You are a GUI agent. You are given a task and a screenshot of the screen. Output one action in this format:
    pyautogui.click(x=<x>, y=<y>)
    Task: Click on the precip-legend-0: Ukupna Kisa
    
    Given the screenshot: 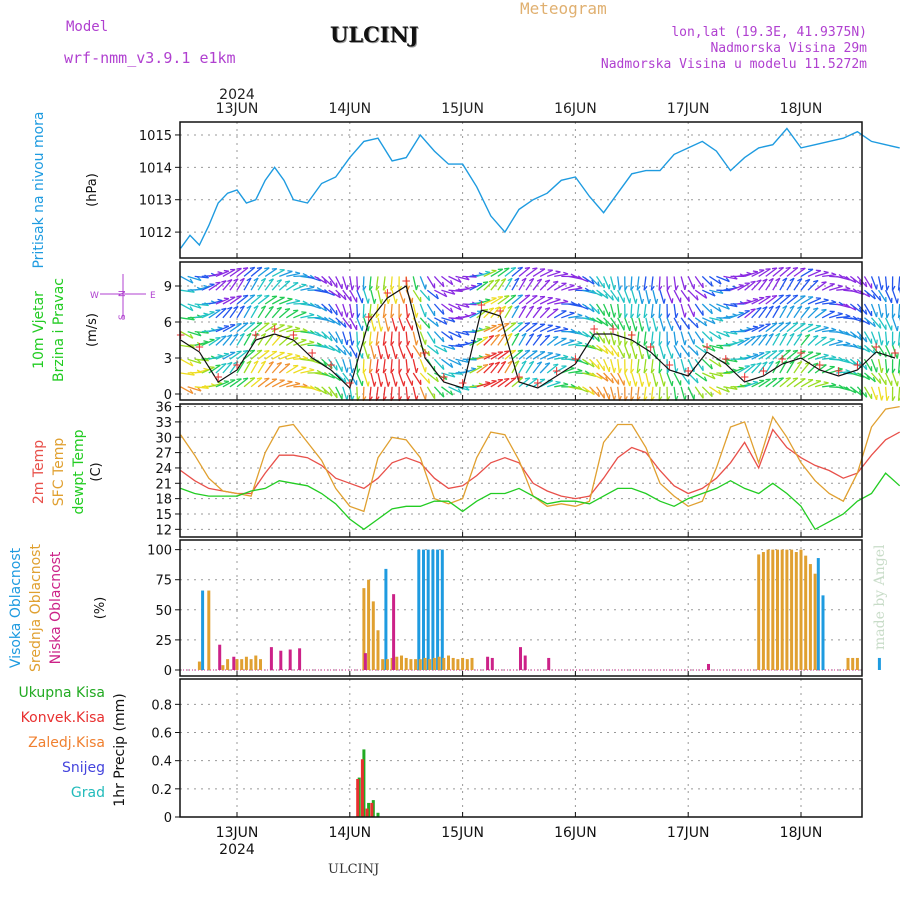 What is the action you would take?
    pyautogui.click(x=61, y=693)
    